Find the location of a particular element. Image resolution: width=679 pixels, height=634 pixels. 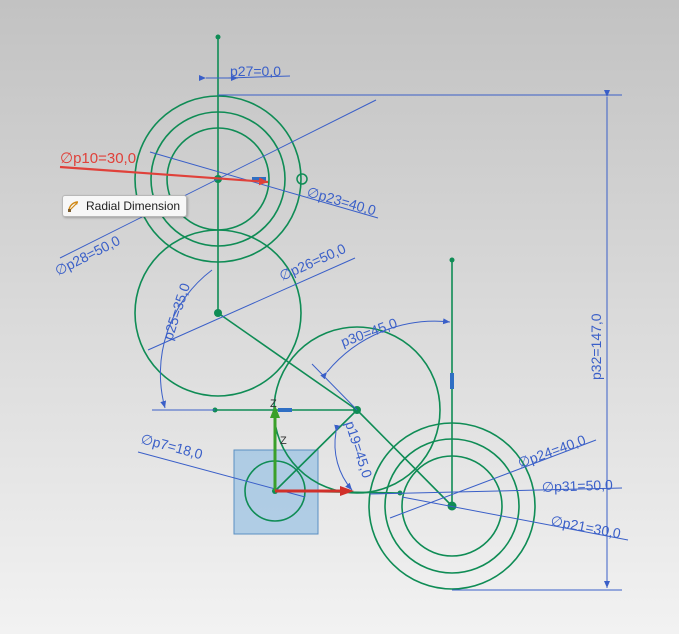

p31-leader is located at coordinates (496, 491).